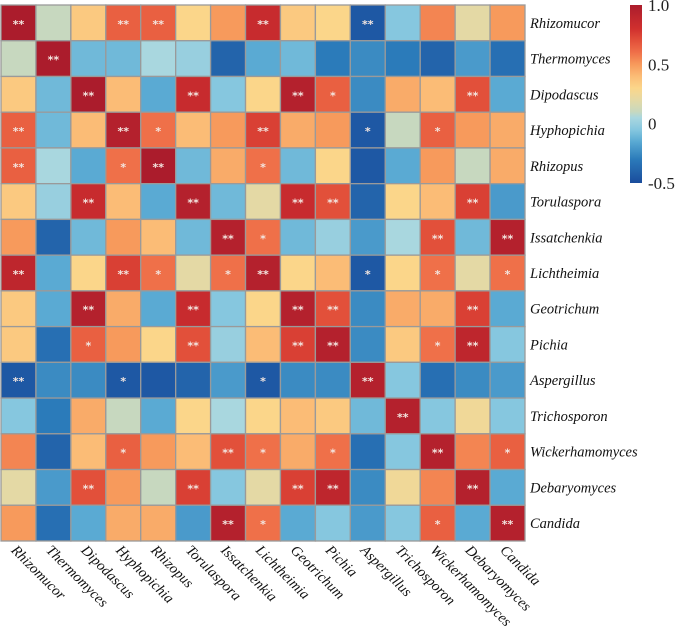 The height and width of the screenshot is (630, 678). Describe the element at coordinates (564, 274) in the screenshot. I see `row-label: Lichtheimia` at that location.